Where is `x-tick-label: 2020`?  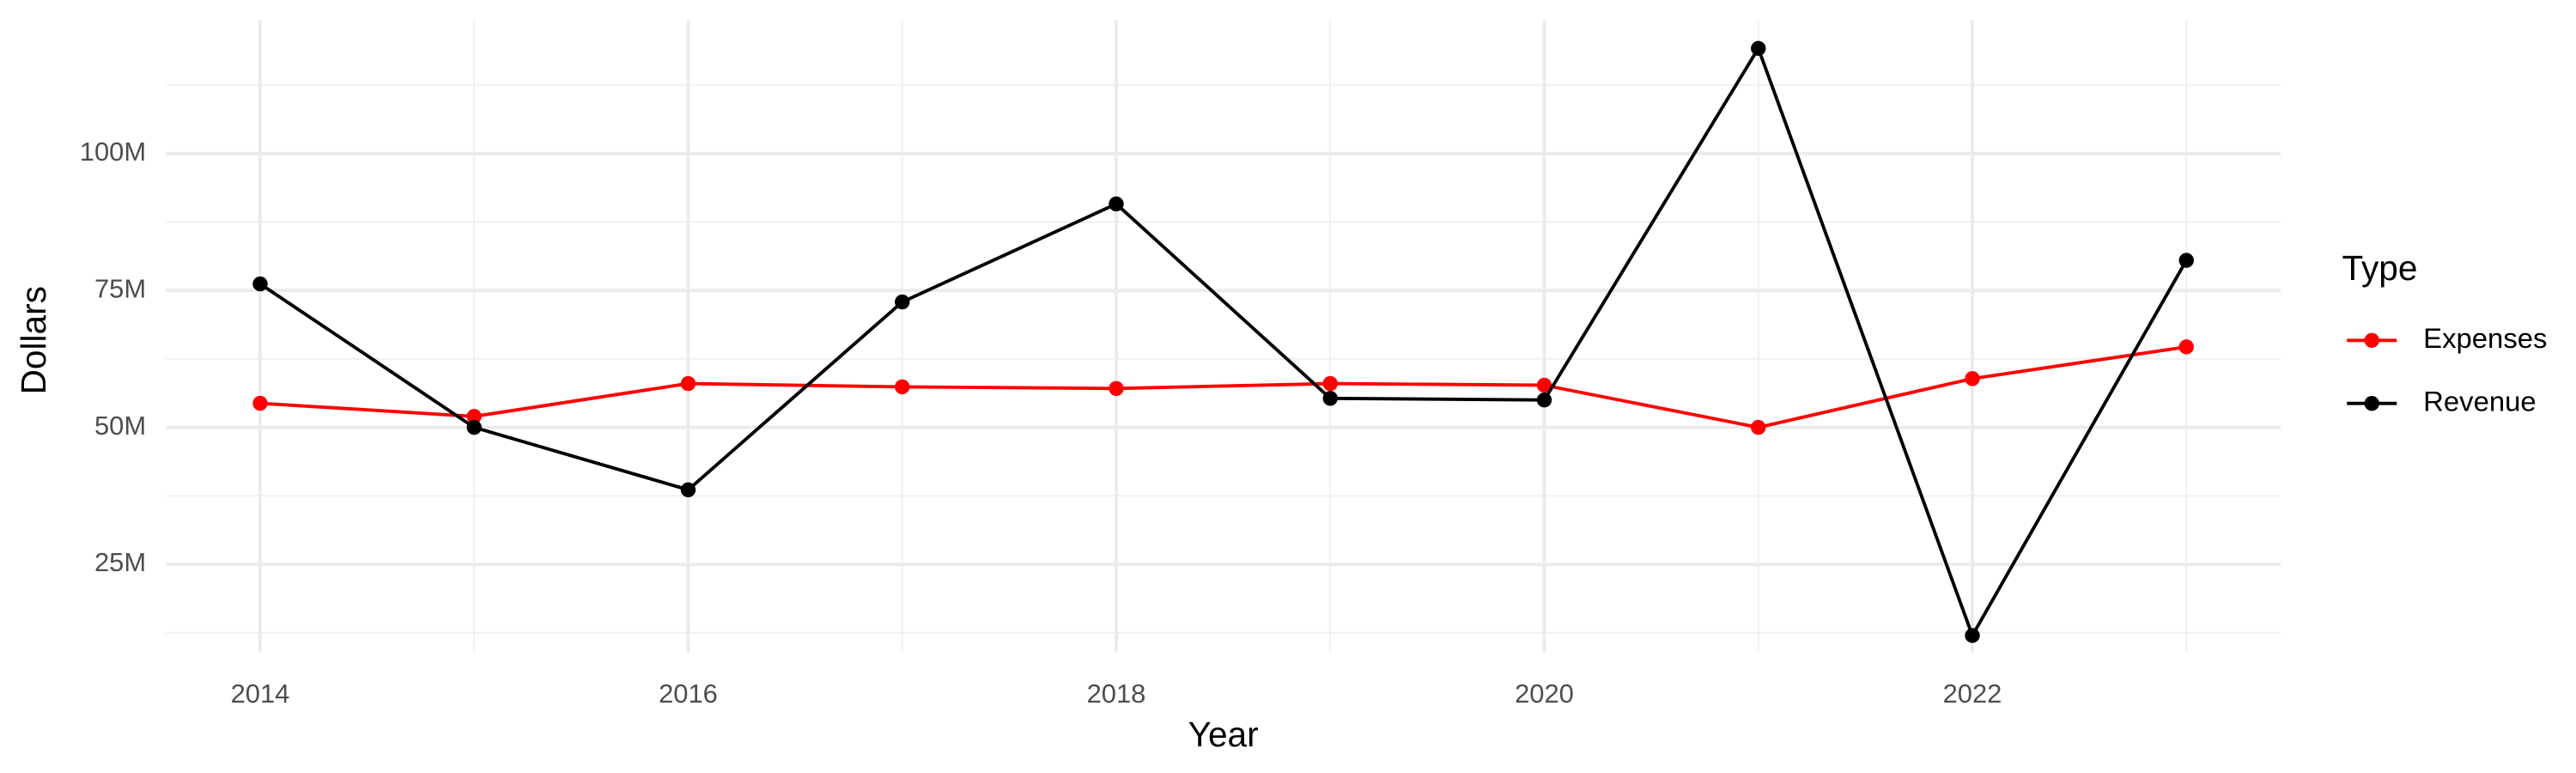 x-tick-label: 2020 is located at coordinates (1544, 694).